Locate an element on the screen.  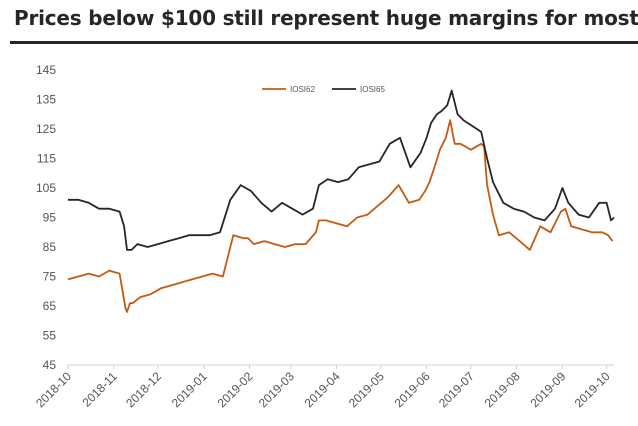
x-tick-label: 2018-10 is located at coordinates (53, 389).